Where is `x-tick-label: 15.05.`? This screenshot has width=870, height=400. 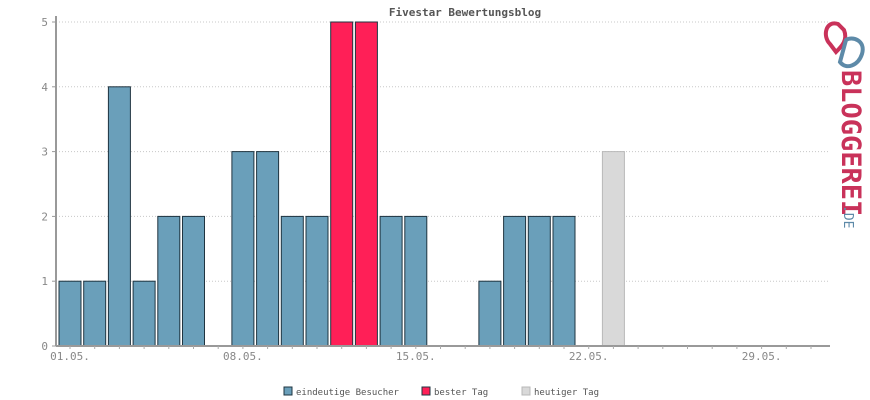 x-tick-label: 15.05. is located at coordinates (416, 356).